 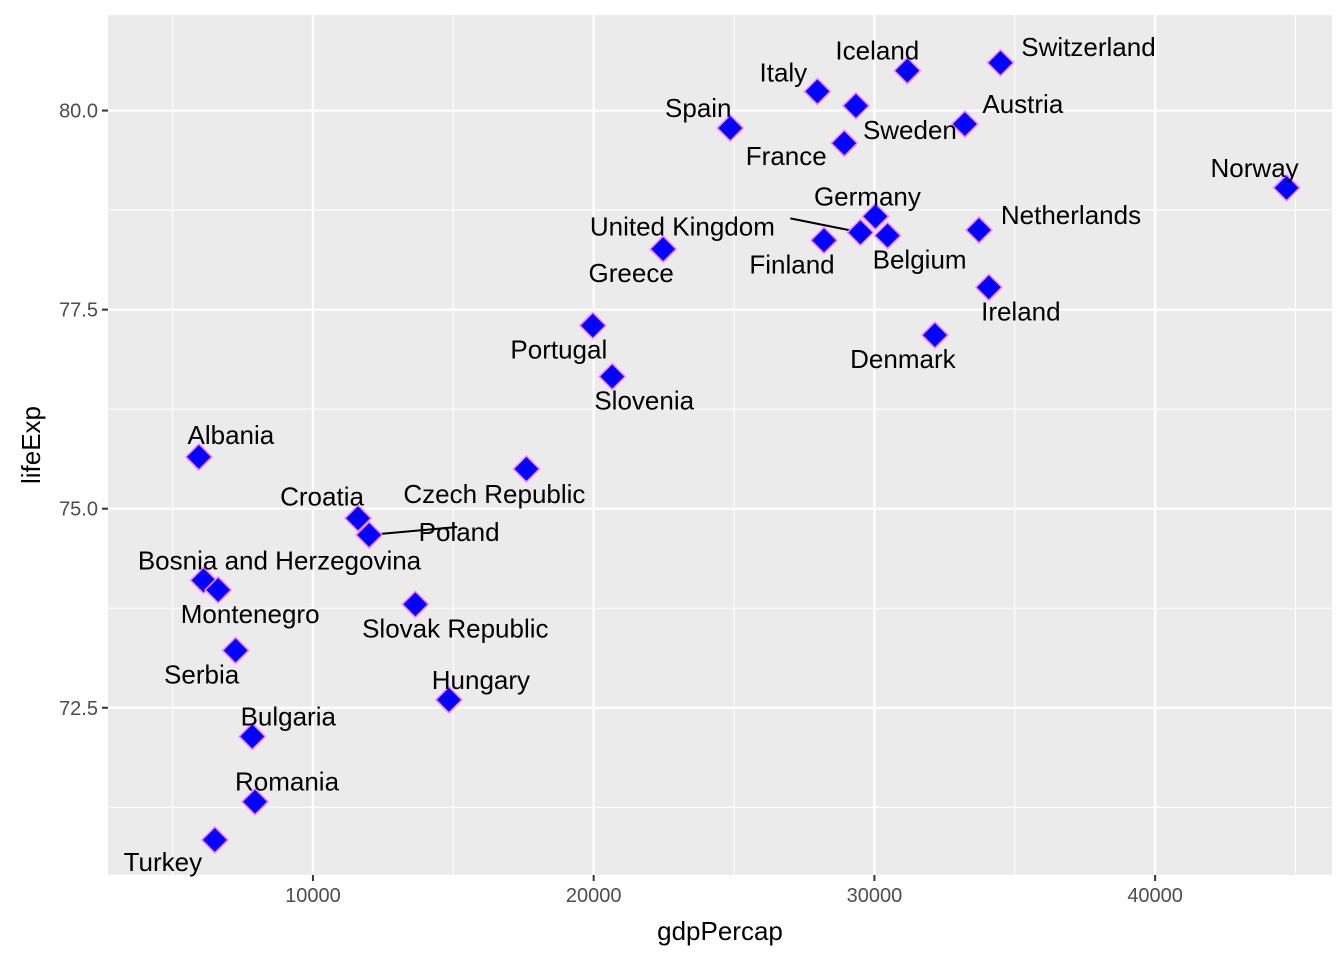 I want to click on point-albania, so click(x=199, y=457).